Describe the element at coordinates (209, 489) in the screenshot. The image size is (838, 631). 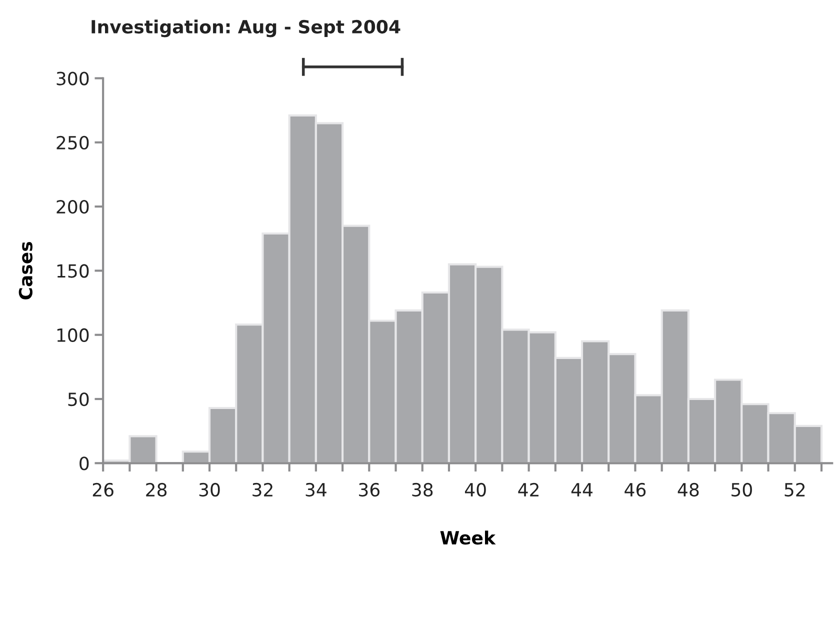
I see `x-tick-label: 30` at that location.